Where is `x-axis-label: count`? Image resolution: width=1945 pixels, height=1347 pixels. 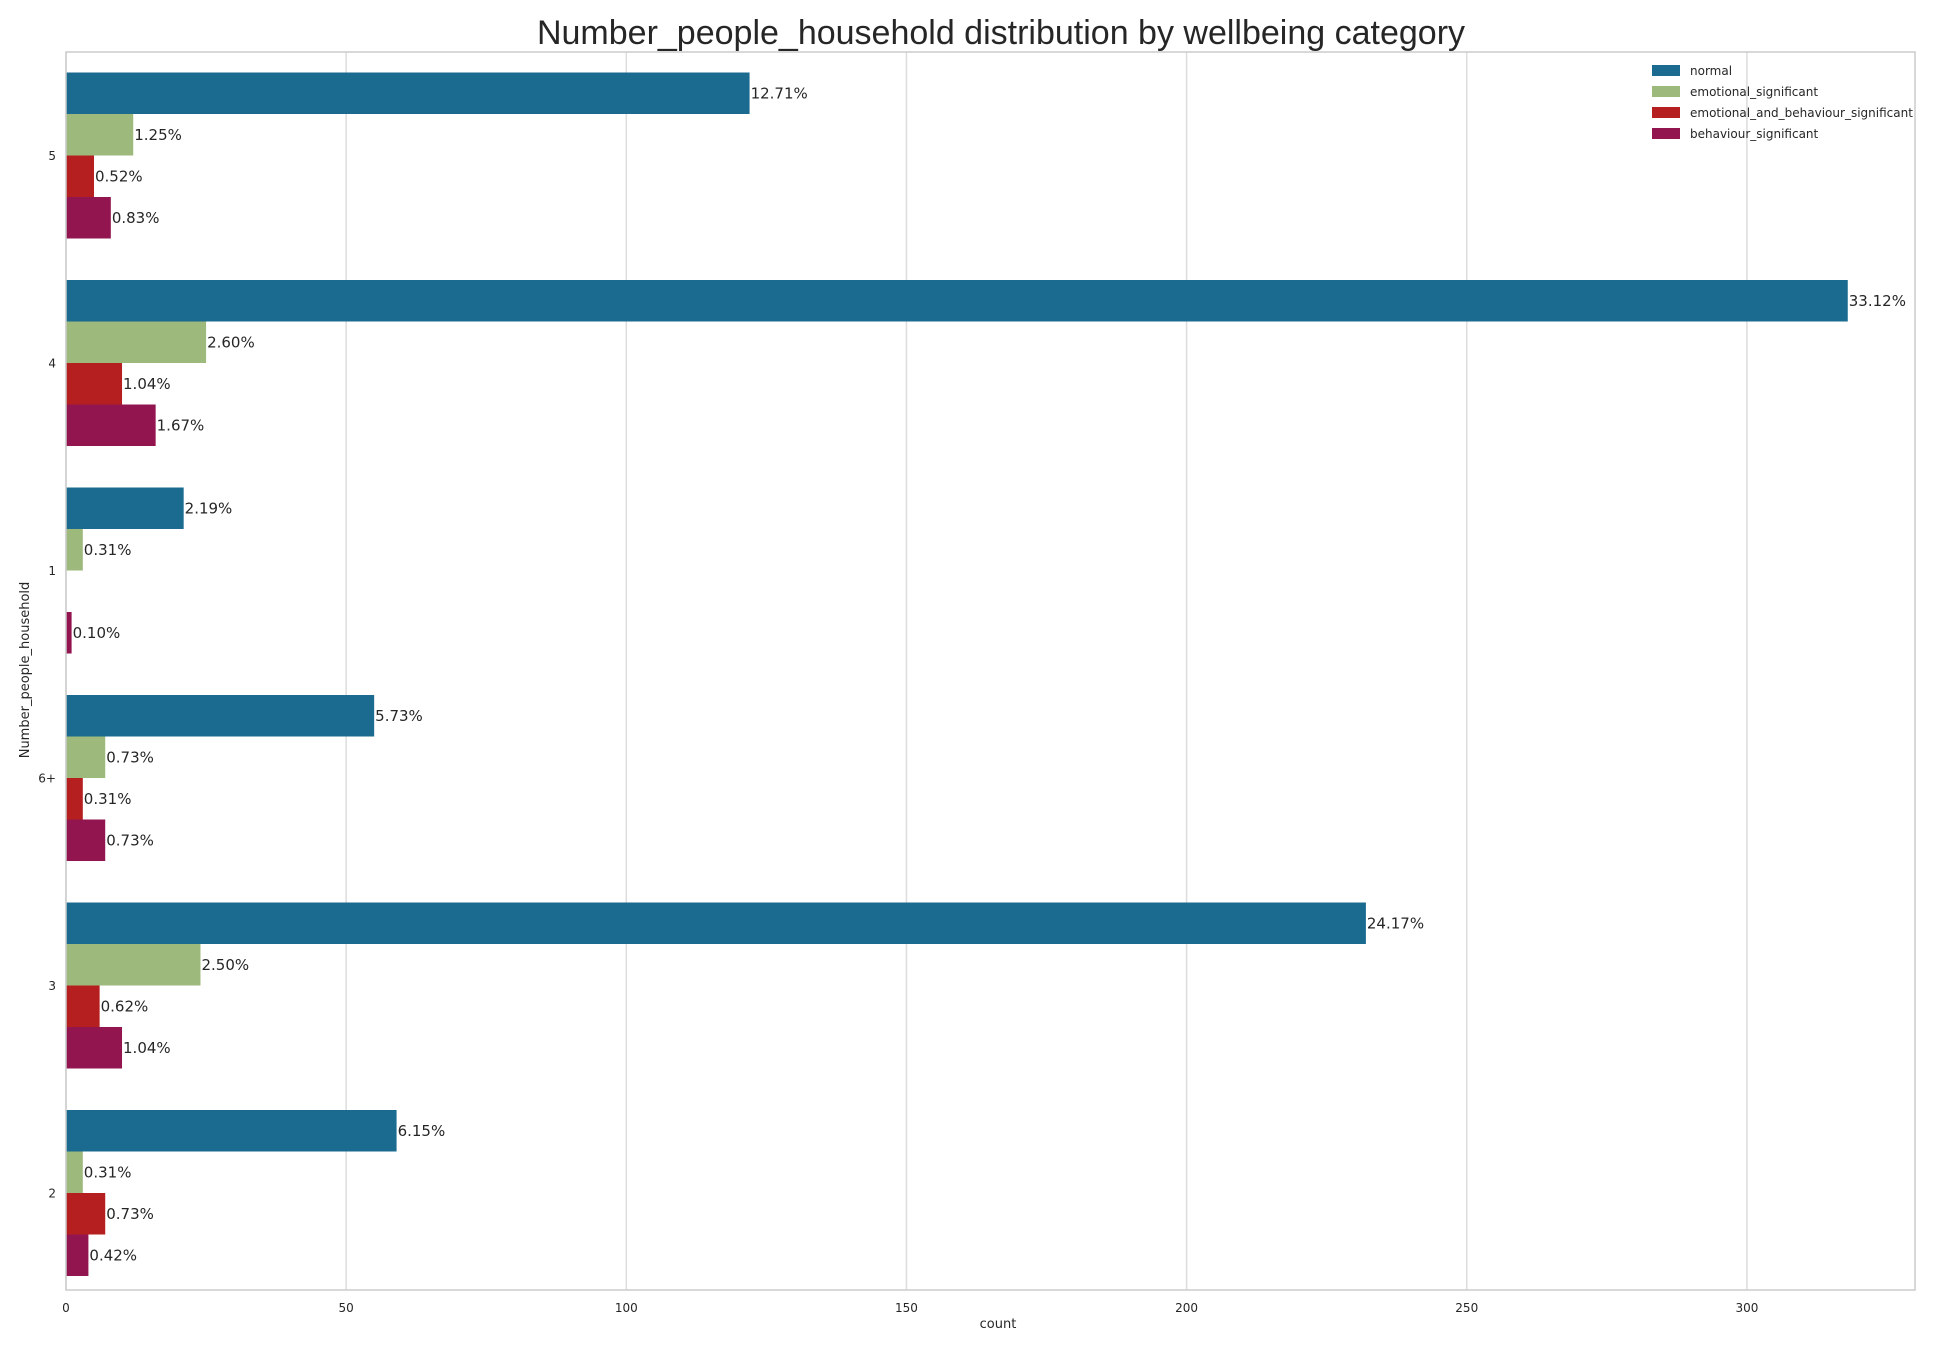 x-axis-label: count is located at coordinates (998, 1324).